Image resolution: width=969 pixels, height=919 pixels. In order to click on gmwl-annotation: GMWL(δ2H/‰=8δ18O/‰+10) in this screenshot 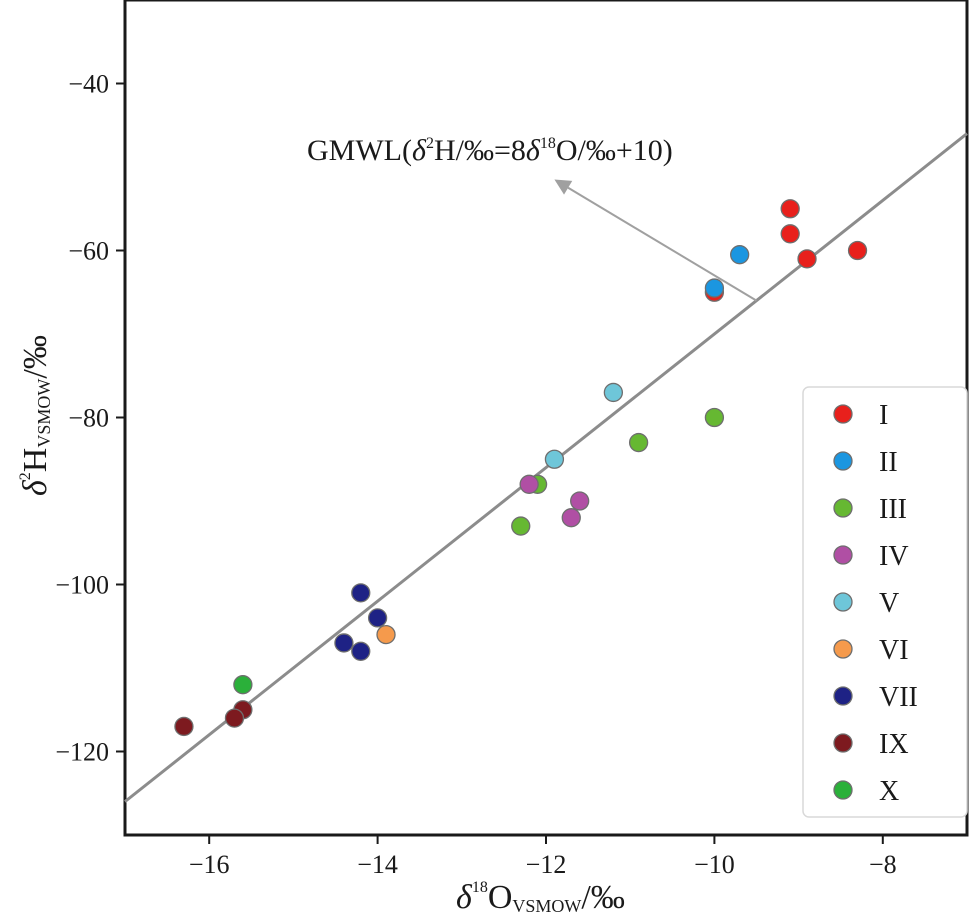, I will do `click(490, 150)`.